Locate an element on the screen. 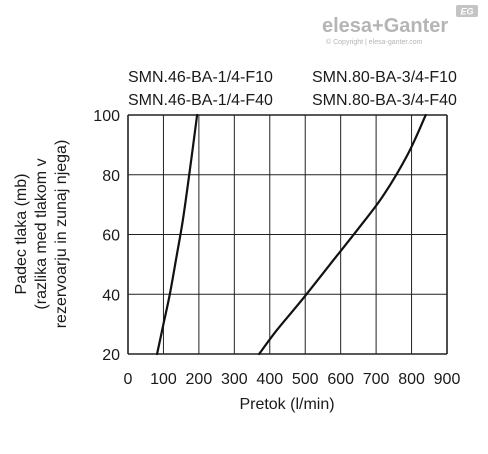 This screenshot has width=488, height=454. brand-badge: EG is located at coordinates (467, 11).